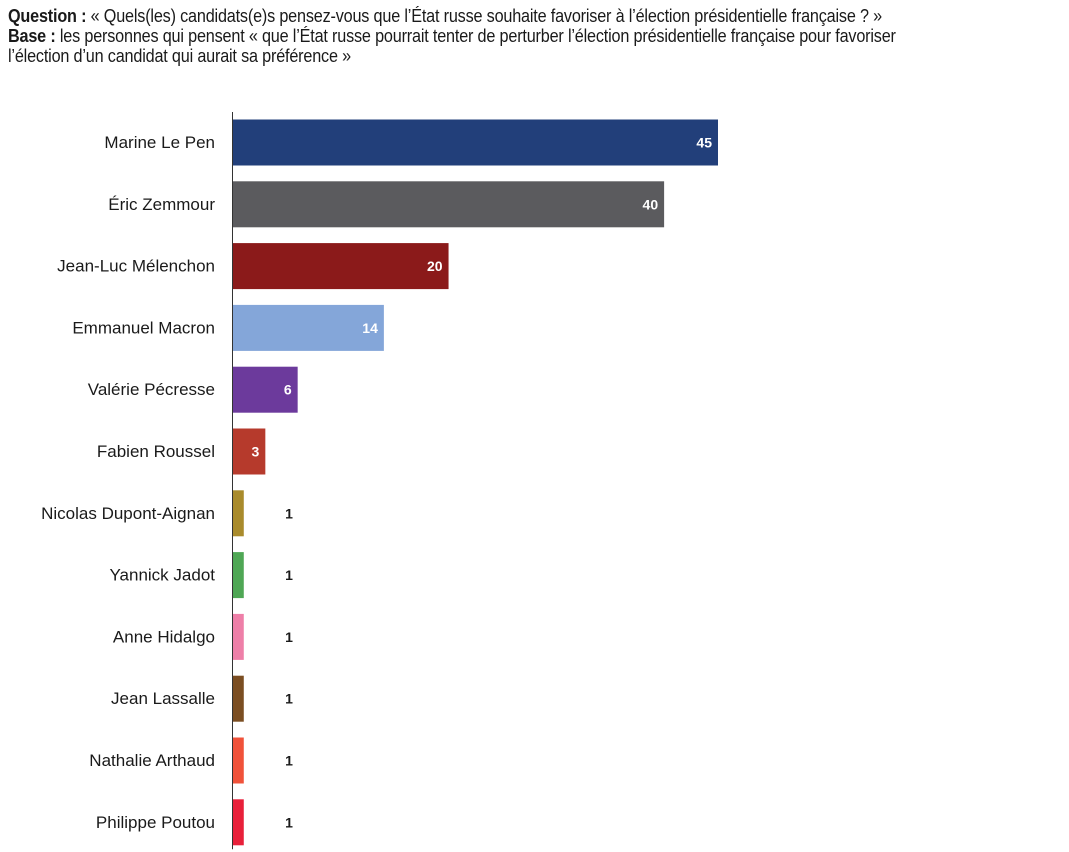  Describe the element at coordinates (289, 822) in the screenshot. I see `value-label-philippe-poutou: 1` at that location.